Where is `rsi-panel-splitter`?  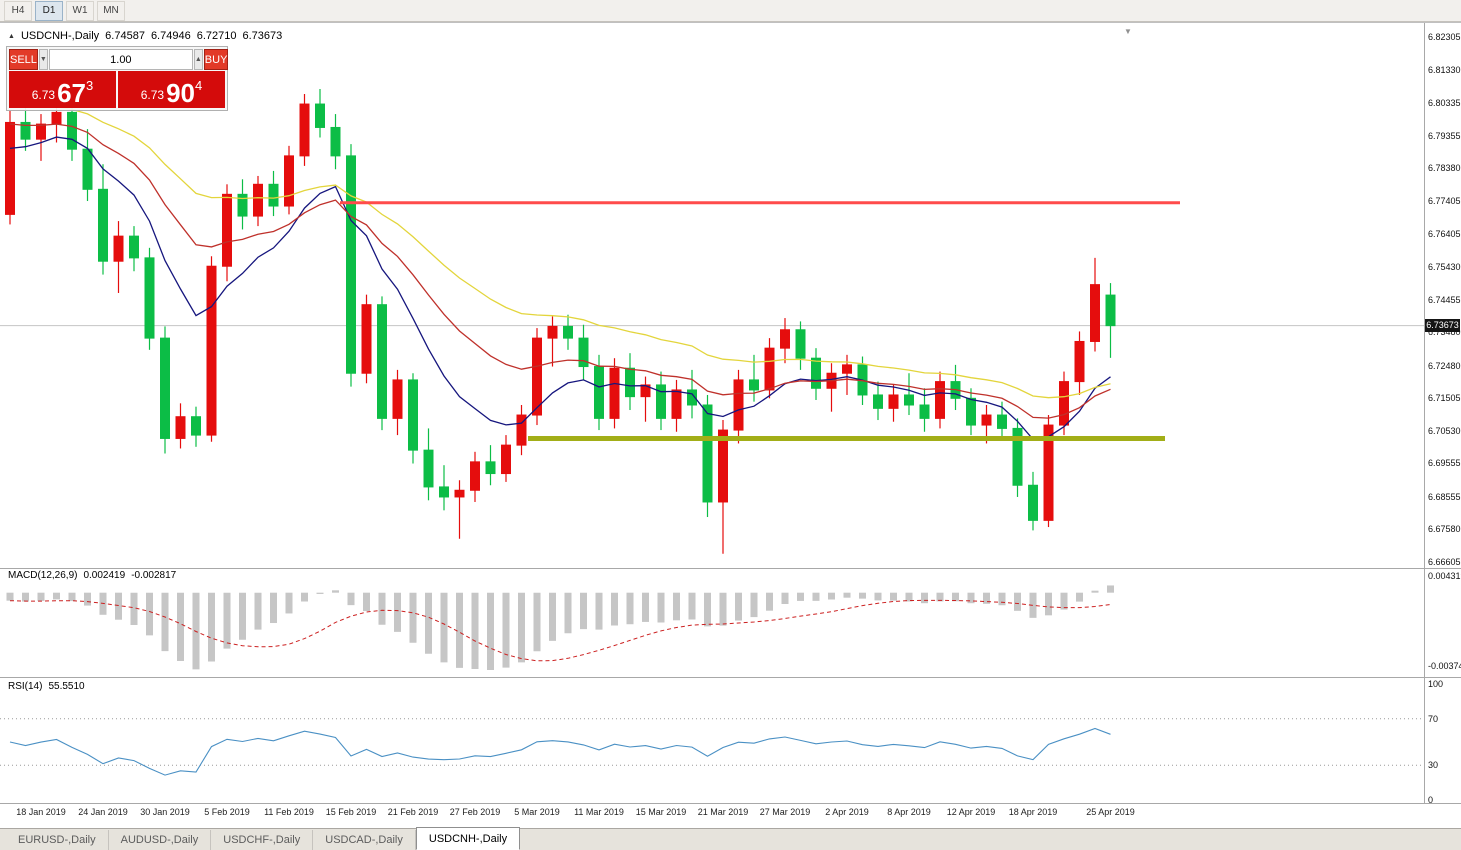 rsi-panel-splitter is located at coordinates (730, 677).